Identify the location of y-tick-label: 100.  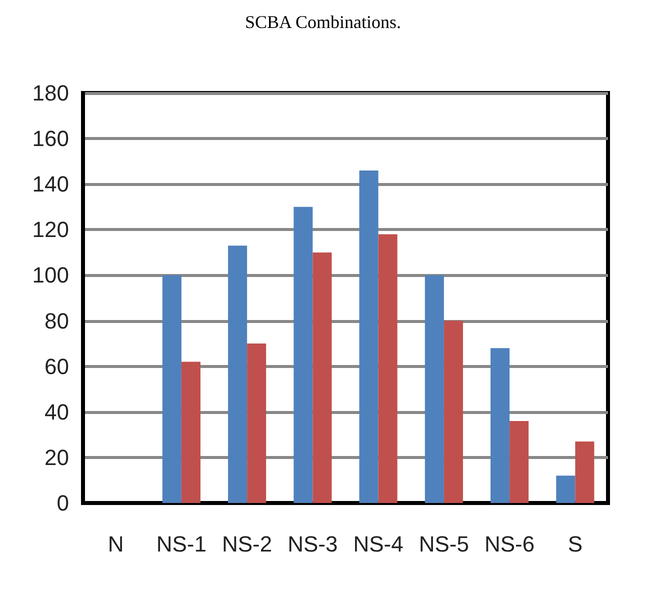
(50, 275).